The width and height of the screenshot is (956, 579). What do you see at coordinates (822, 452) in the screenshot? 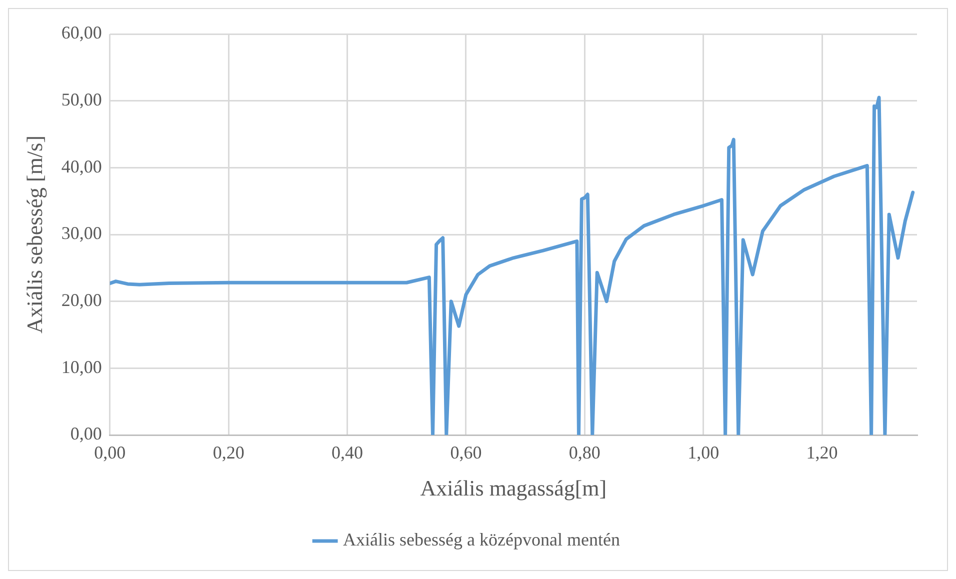
I see `x-tick-label: 1,20` at bounding box center [822, 452].